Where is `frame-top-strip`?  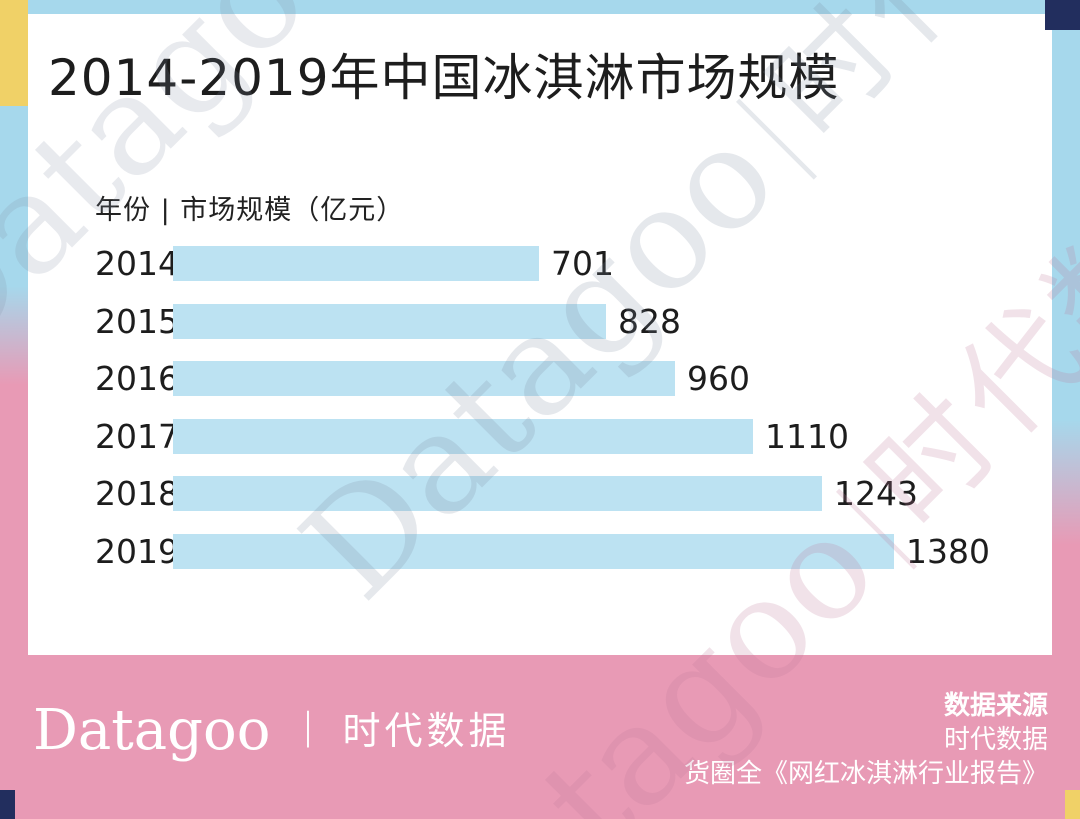
frame-top-strip is located at coordinates (536, 7).